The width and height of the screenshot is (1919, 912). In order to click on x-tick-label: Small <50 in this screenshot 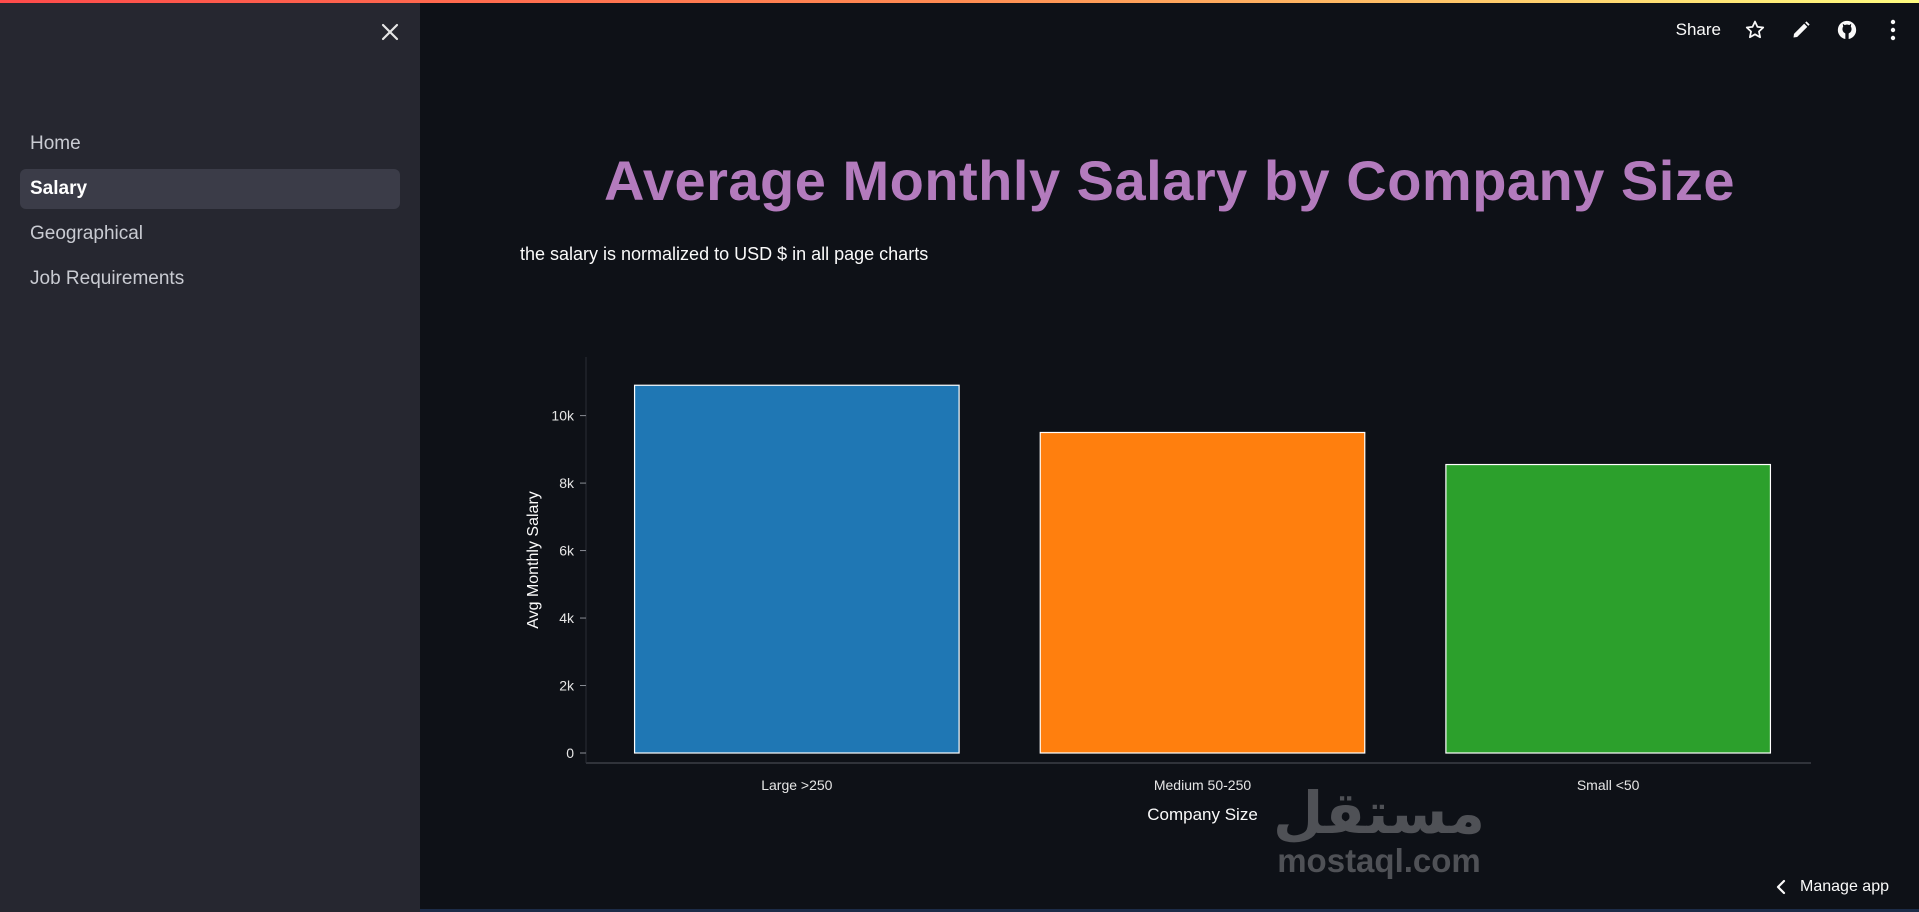, I will do `click(1608, 785)`.